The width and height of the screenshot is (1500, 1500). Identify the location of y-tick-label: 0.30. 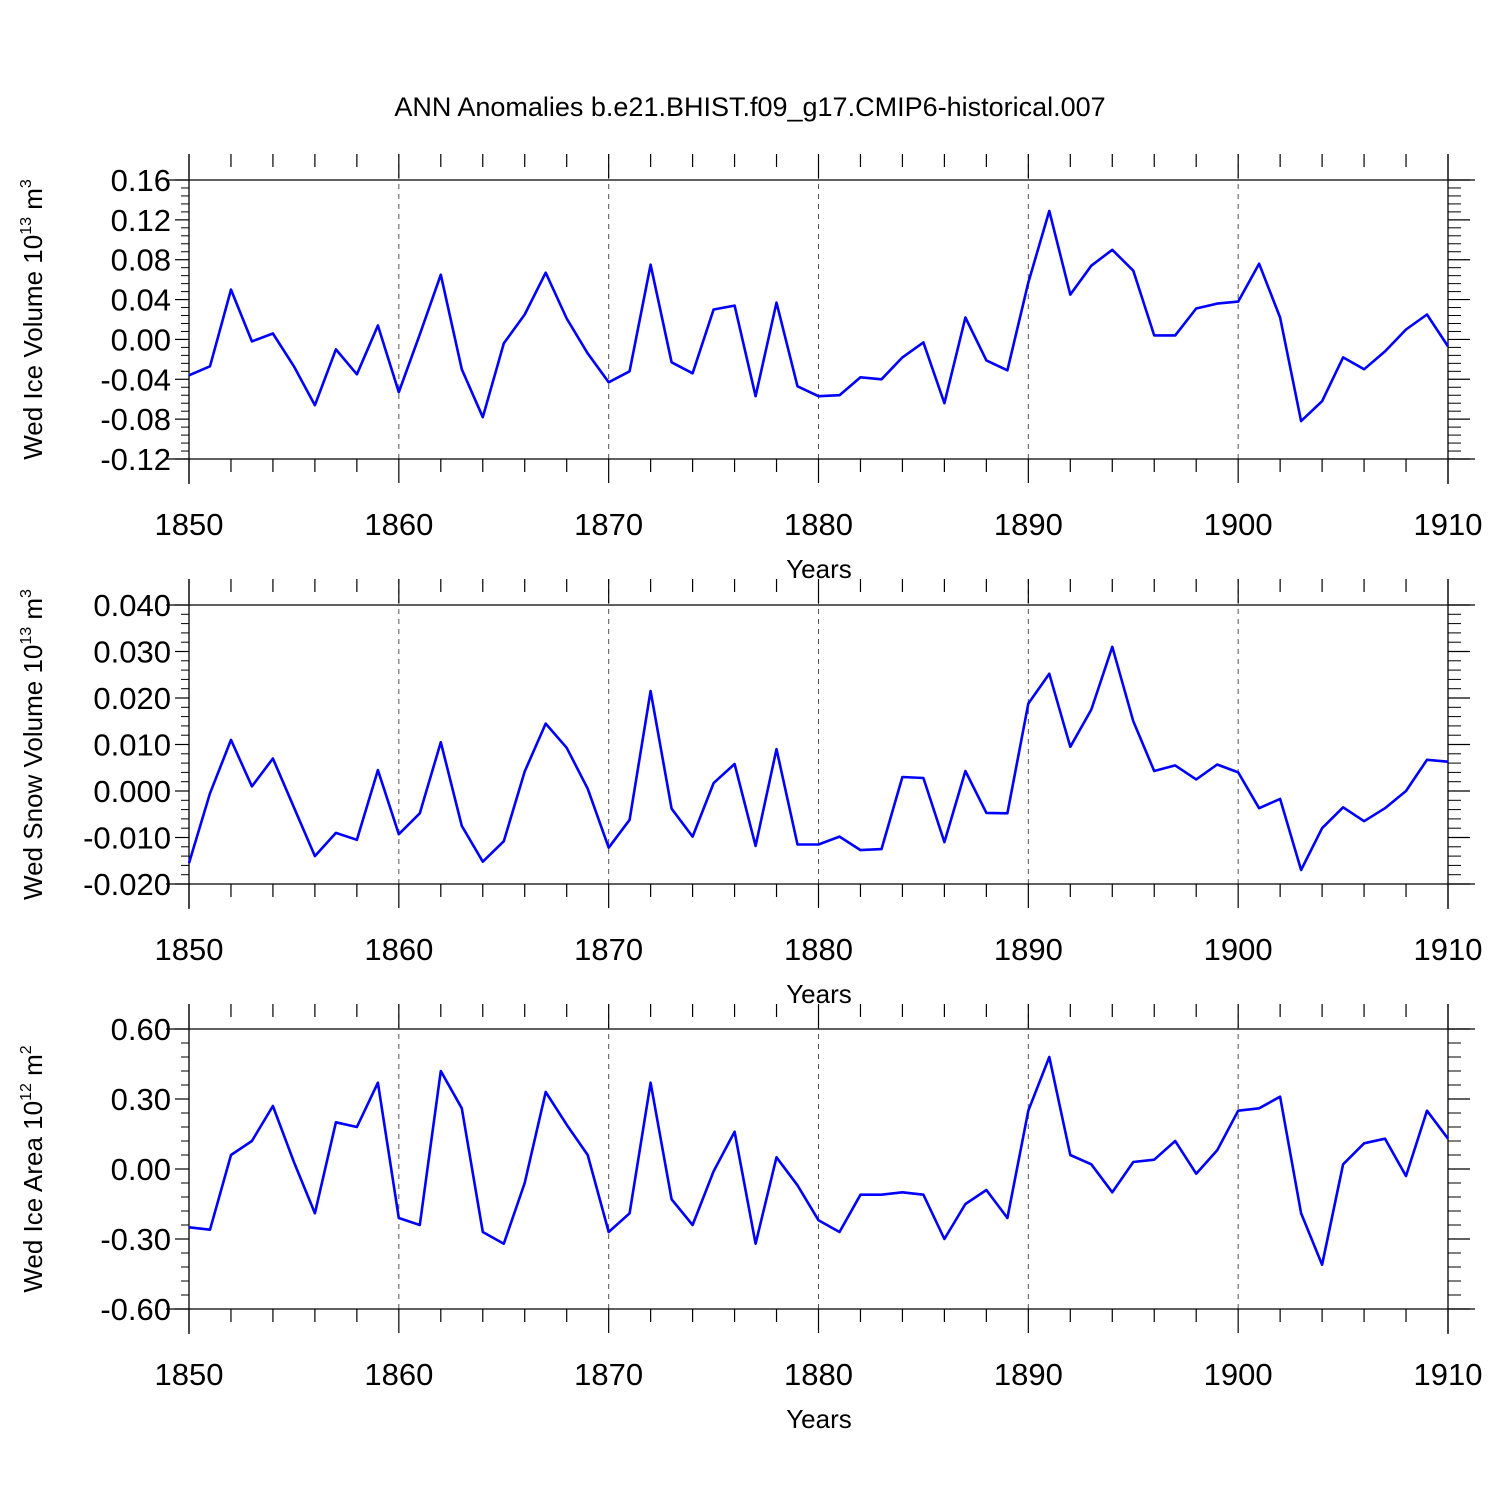
(141, 1099).